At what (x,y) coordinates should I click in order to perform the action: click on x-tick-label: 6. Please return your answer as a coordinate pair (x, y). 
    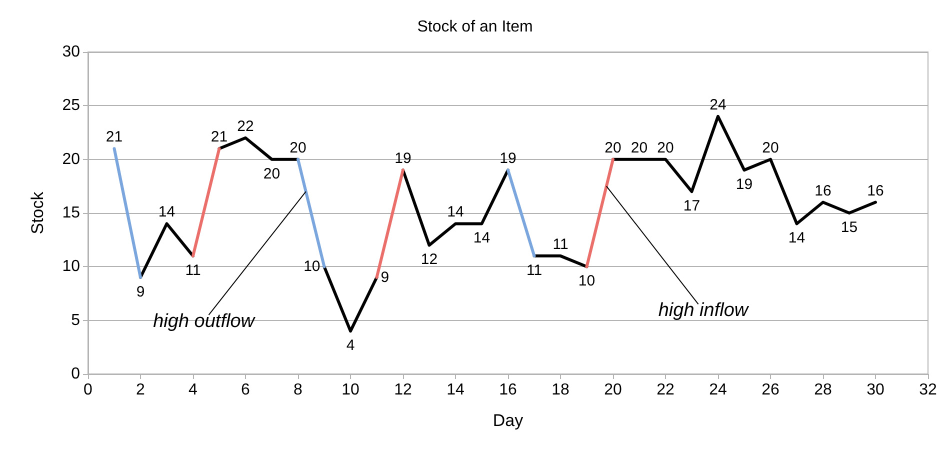
    Looking at the image, I should click on (245, 390).